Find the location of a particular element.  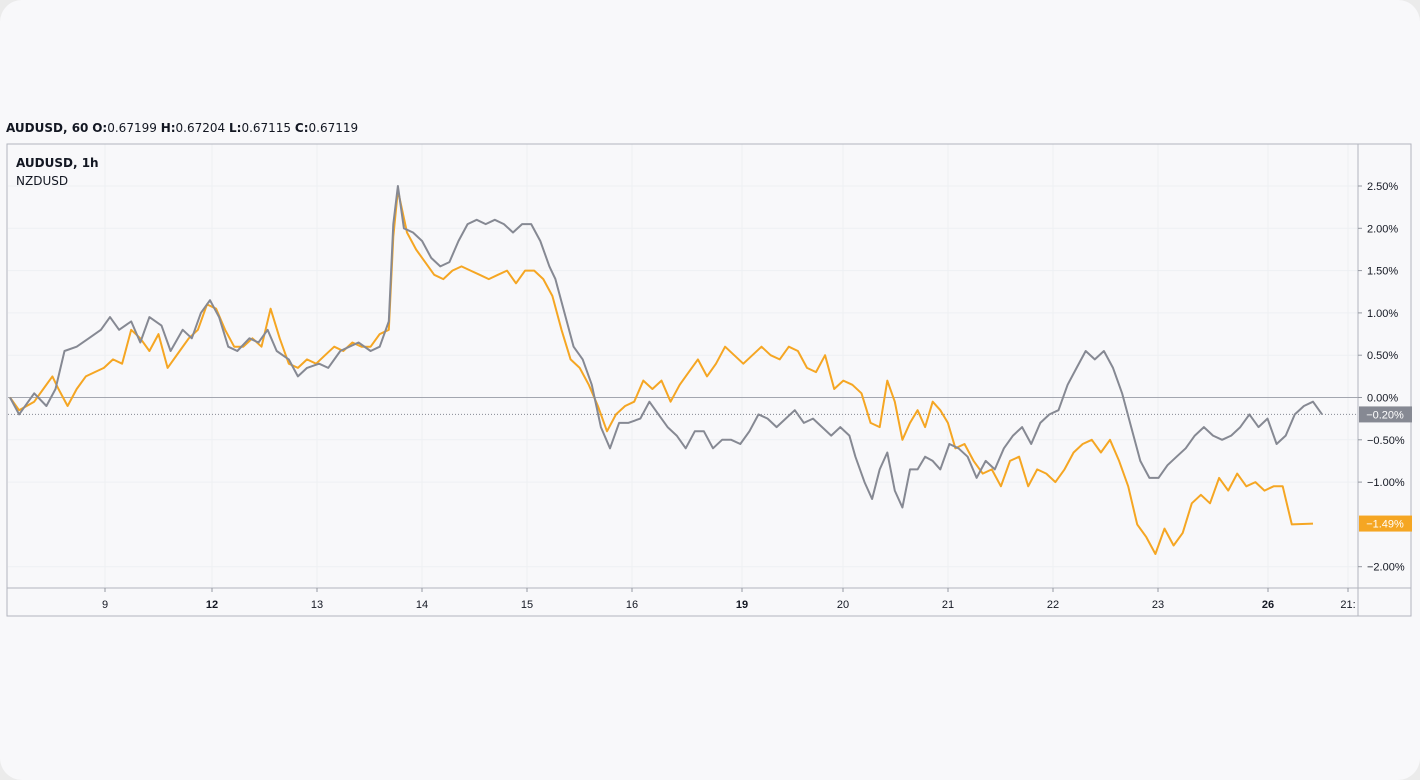

last-value-tag-nzdusd is located at coordinates (1385, 523).